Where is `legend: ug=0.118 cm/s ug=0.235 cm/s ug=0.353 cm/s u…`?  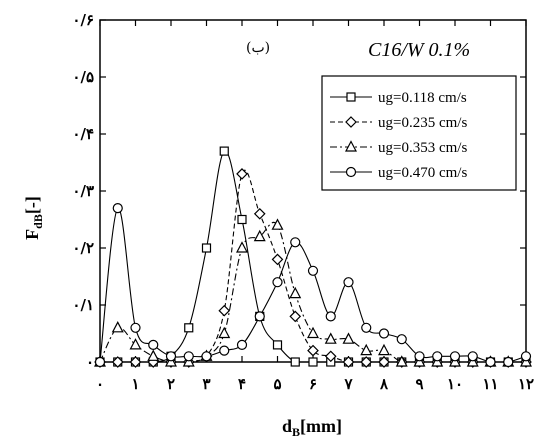
legend: ug=0.118 cm/s ug=0.235 cm/s ug=0.353 cm/s u… is located at coordinates (419, 133).